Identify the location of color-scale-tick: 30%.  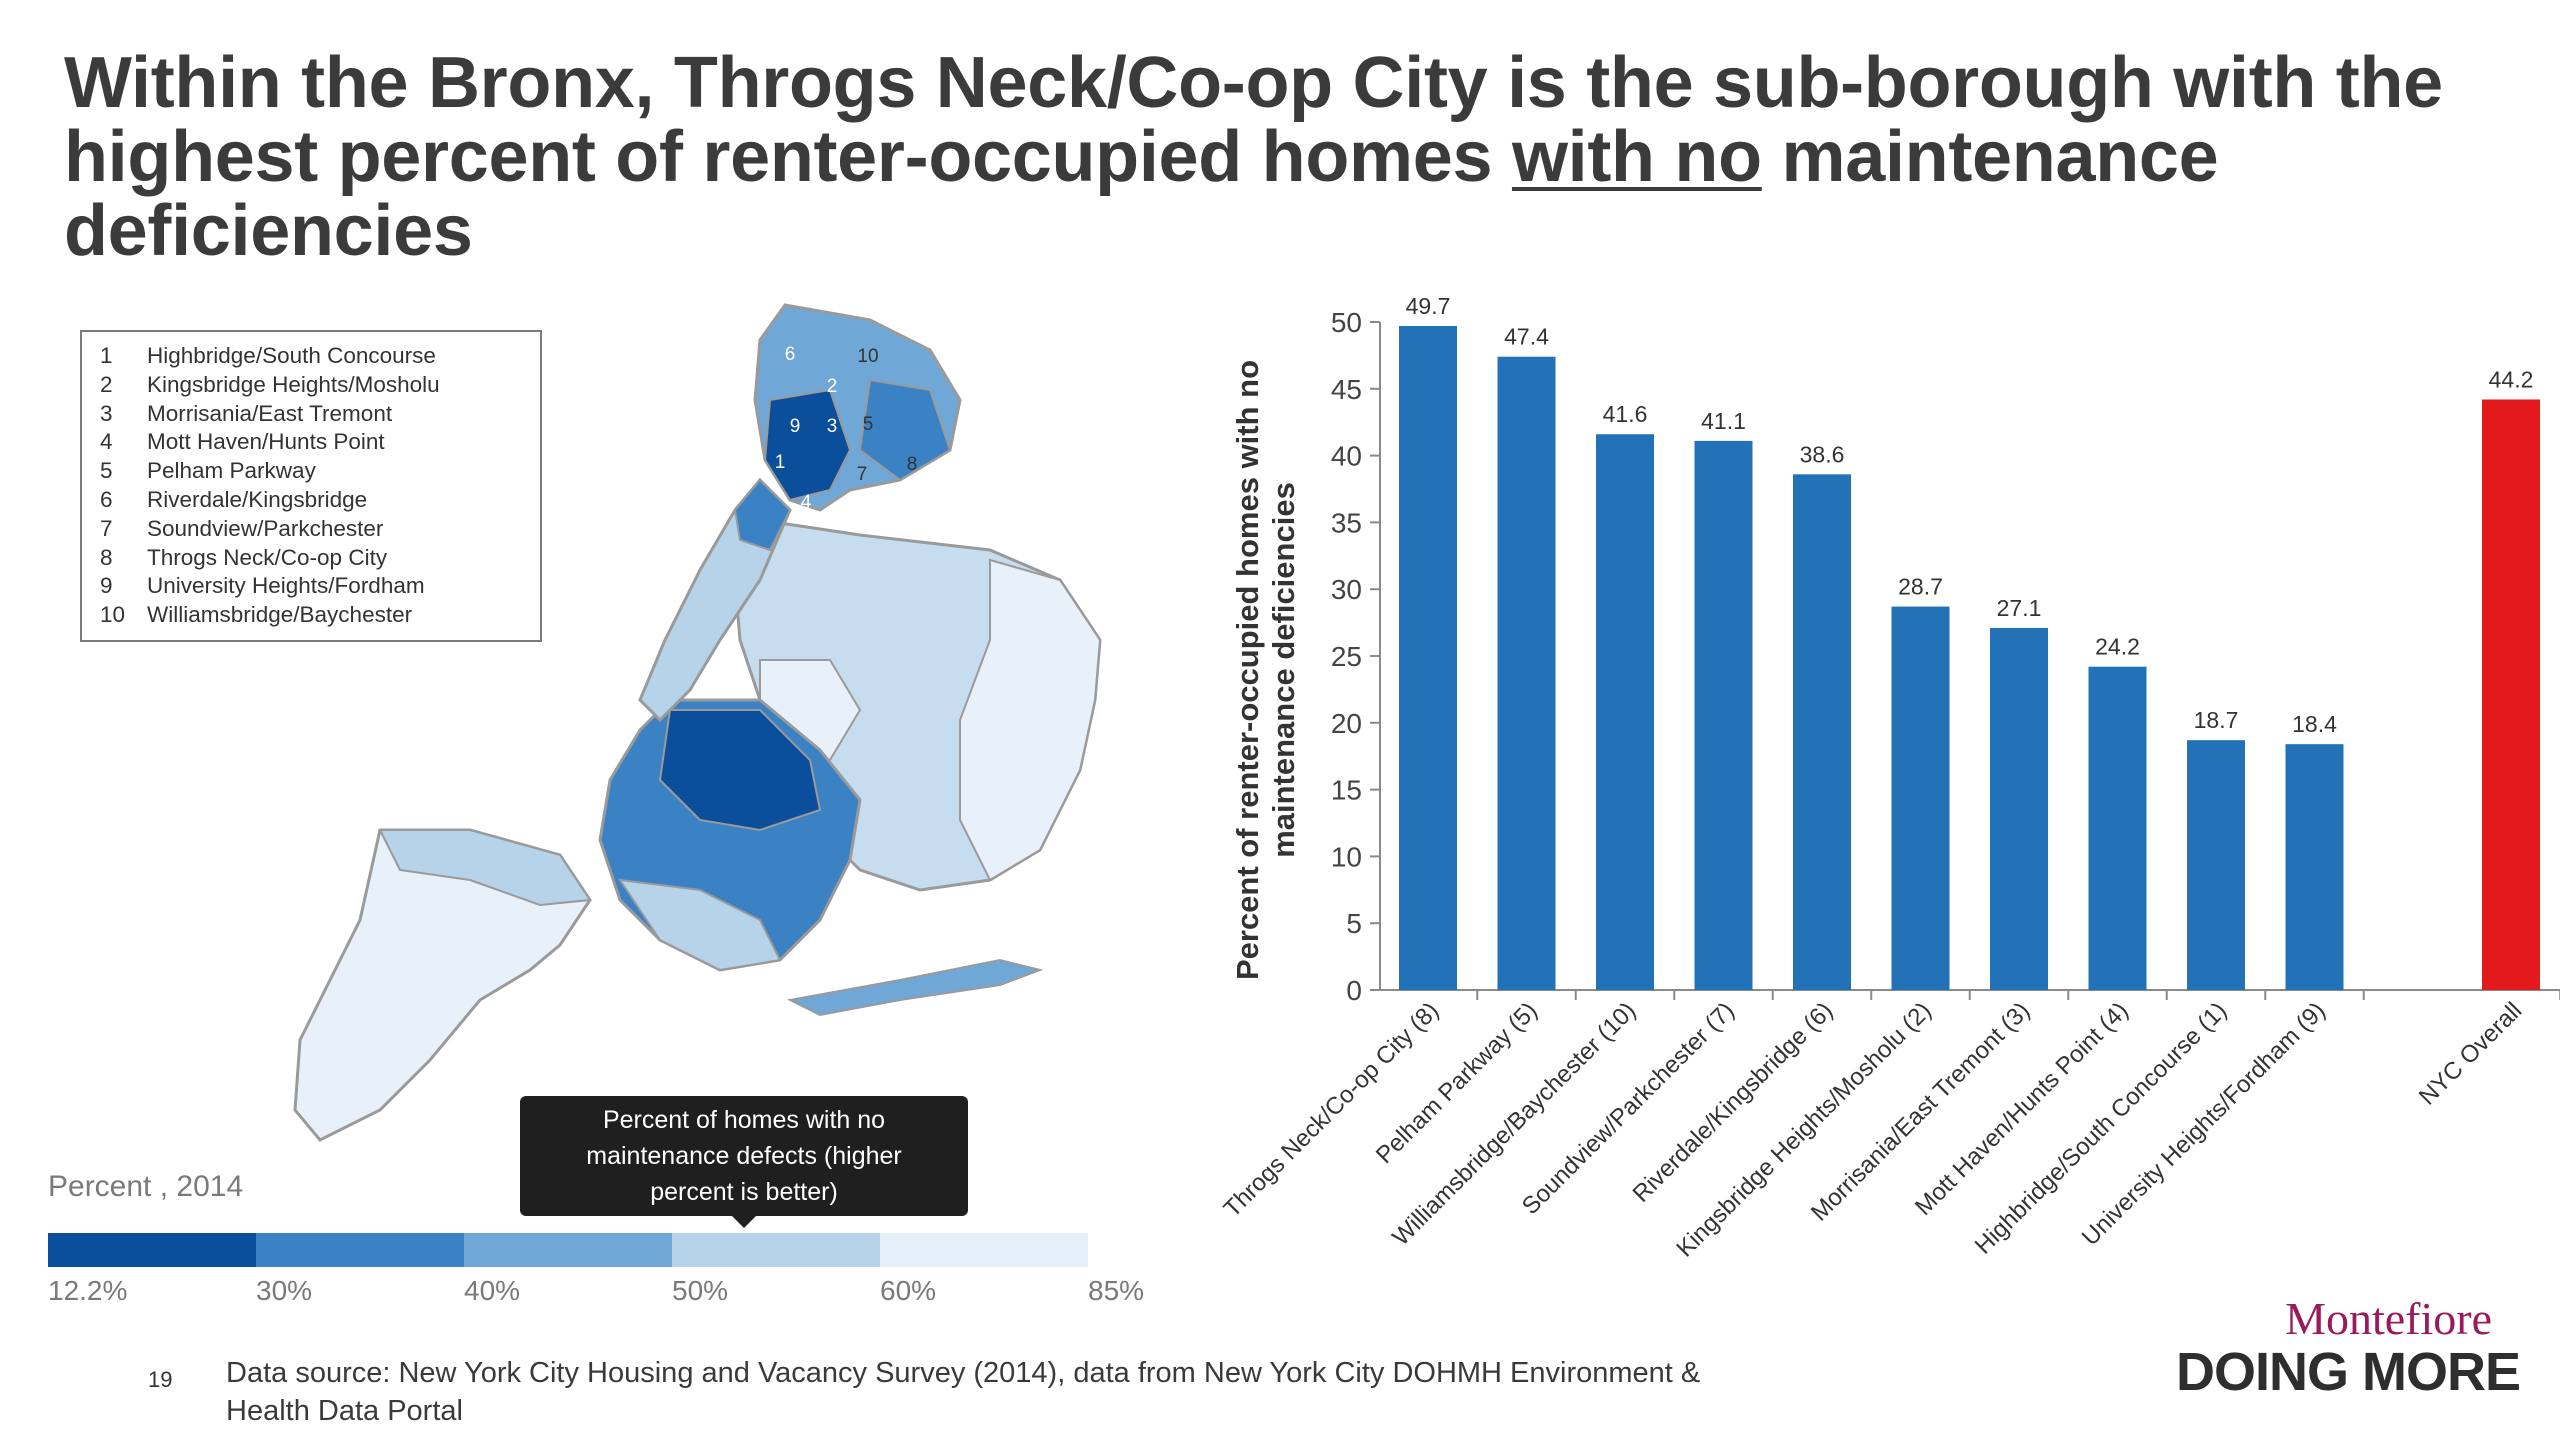
(284, 1290).